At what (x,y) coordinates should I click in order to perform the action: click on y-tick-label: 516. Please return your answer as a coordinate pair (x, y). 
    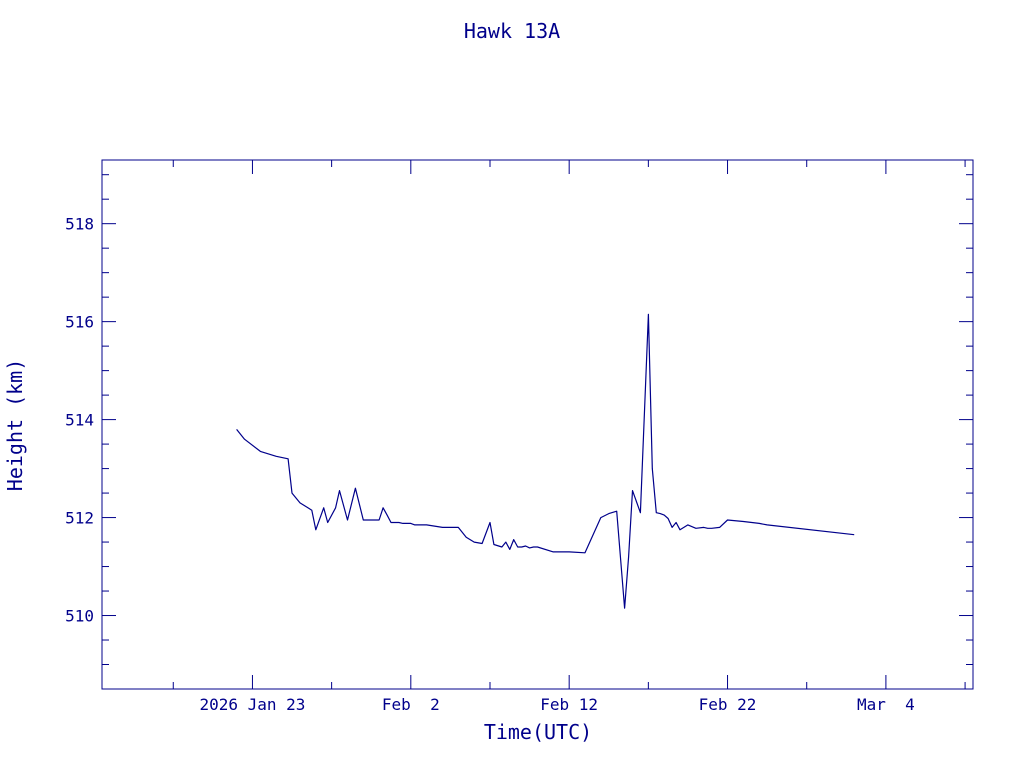
    Looking at the image, I should click on (79, 322).